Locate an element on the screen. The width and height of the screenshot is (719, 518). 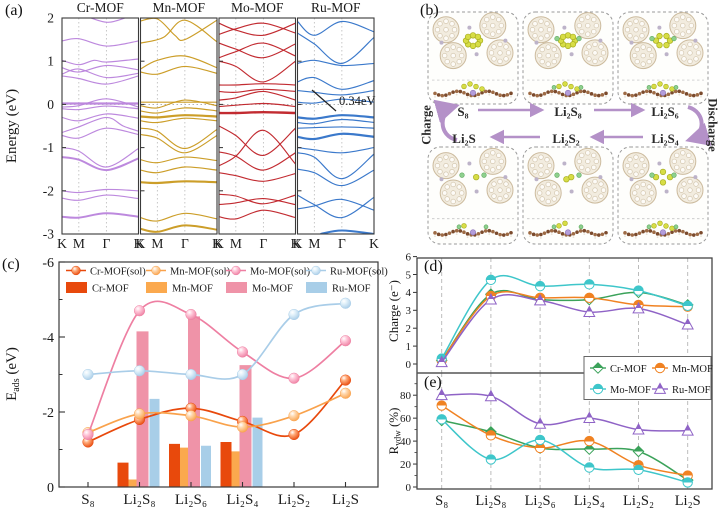
c-legend-item-Mn-MOF(sol): Mn-MOF(sol) is located at coordinates (188, 271).